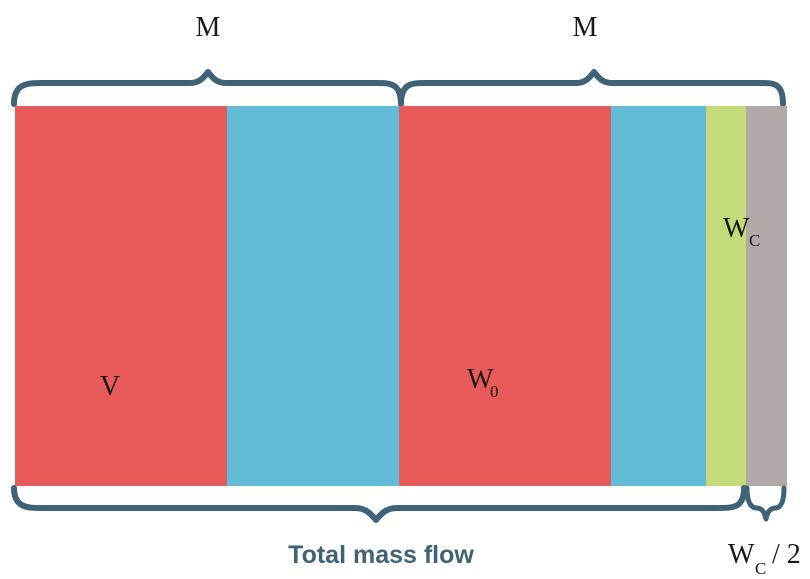  Describe the element at coordinates (760, 568) in the screenshot. I see `wc-half-subscript: C` at that location.